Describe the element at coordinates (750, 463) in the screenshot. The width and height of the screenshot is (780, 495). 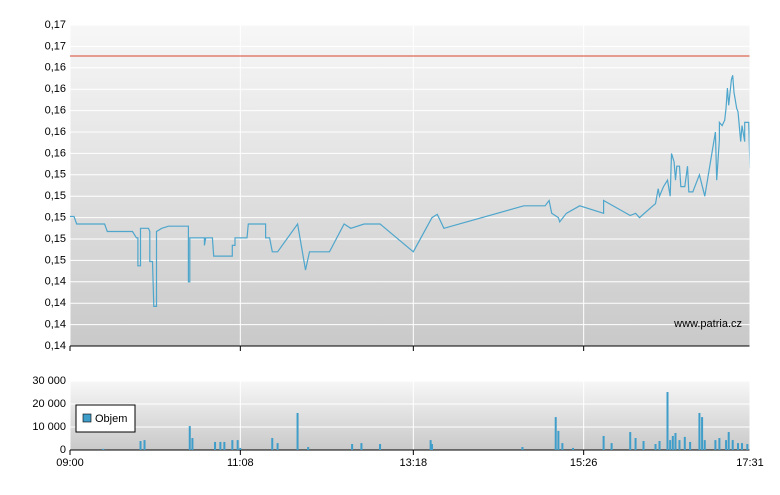
I see `x-tick-label: 17:31` at that location.